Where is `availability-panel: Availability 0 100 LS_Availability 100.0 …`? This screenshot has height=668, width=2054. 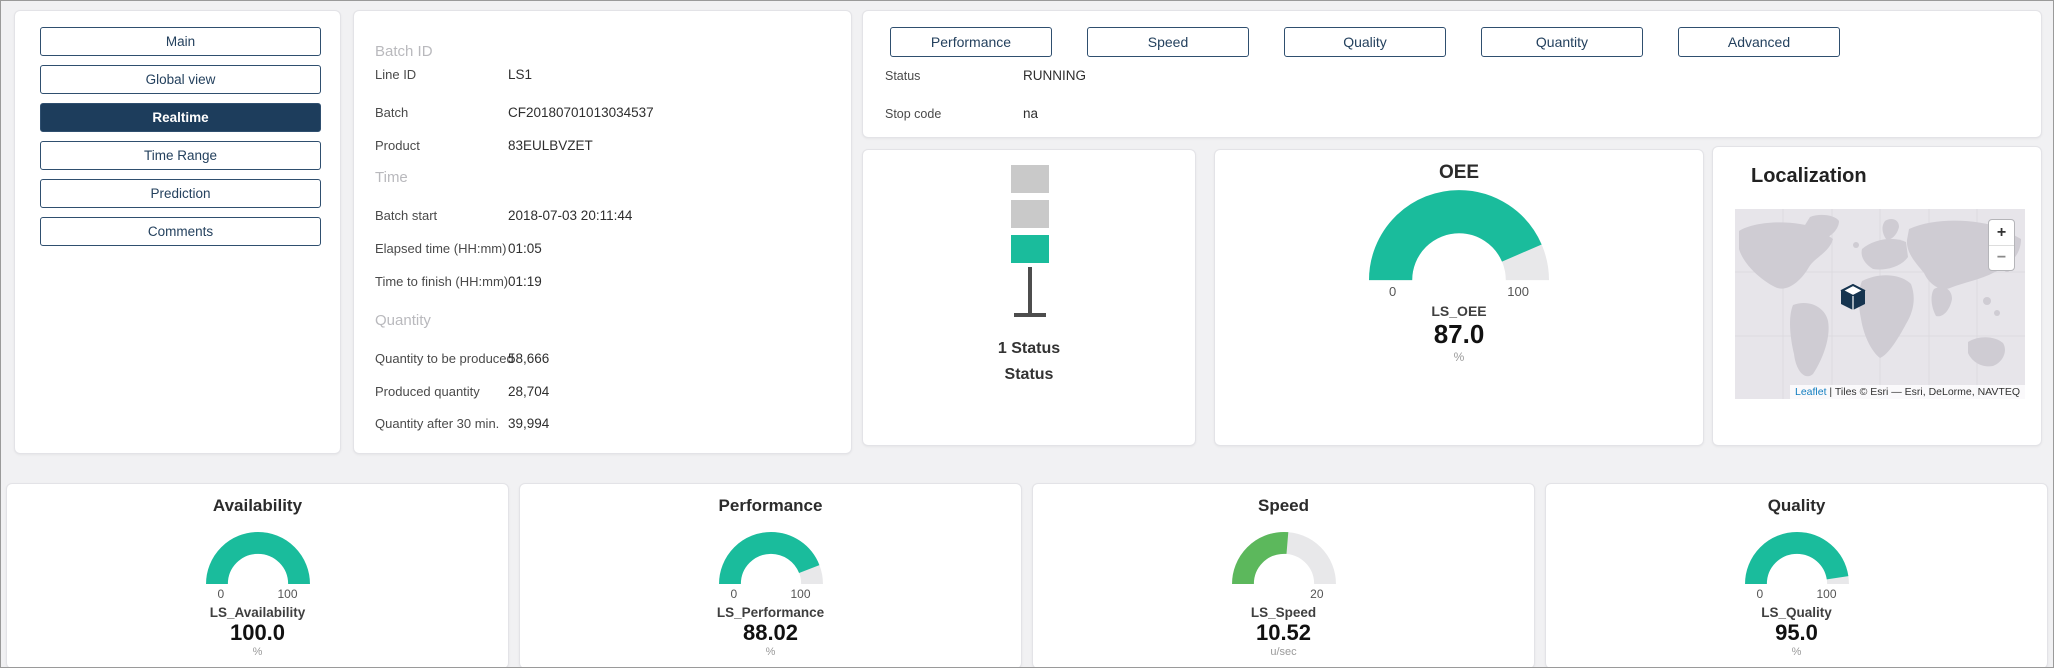 availability-panel: Availability 0 100 LS_Availability 100.0 … is located at coordinates (257, 575).